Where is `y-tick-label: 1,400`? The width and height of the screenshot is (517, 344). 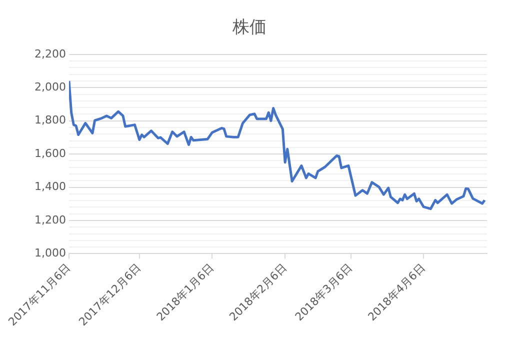 y-tick-label: 1,400 is located at coordinates (50, 187).